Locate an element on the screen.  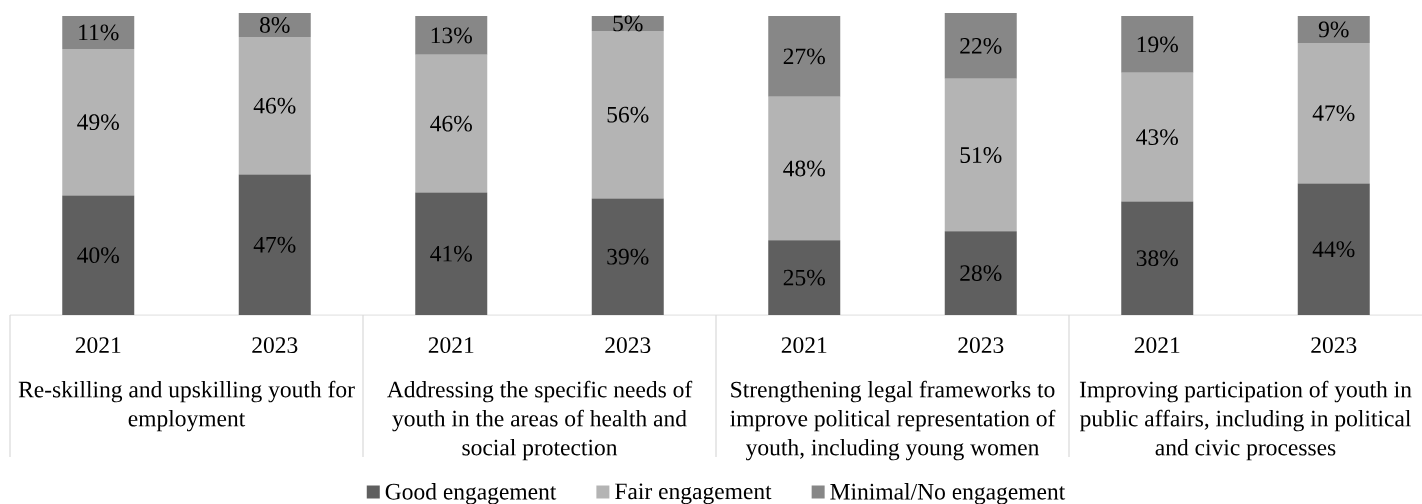
data-label: 9% is located at coordinates (1333, 29).